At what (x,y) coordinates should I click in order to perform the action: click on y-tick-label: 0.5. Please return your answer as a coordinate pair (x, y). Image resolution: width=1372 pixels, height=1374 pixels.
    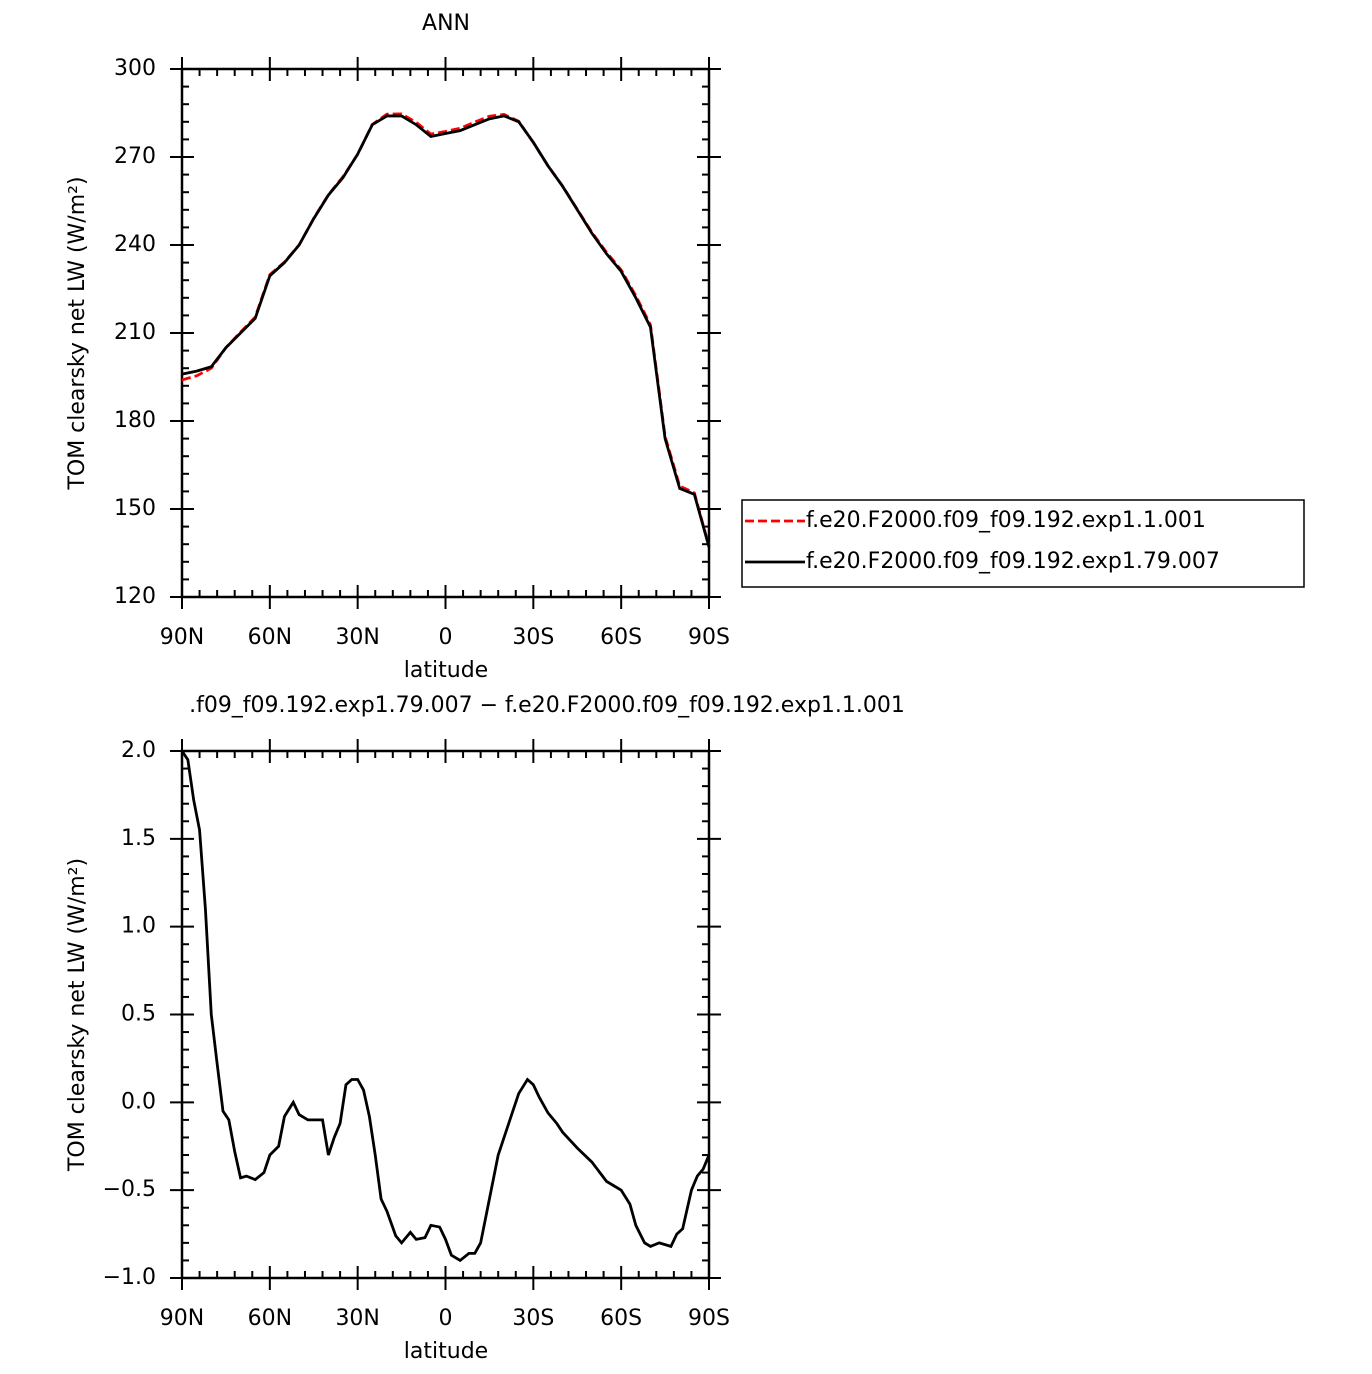
    Looking at the image, I should click on (138, 1014).